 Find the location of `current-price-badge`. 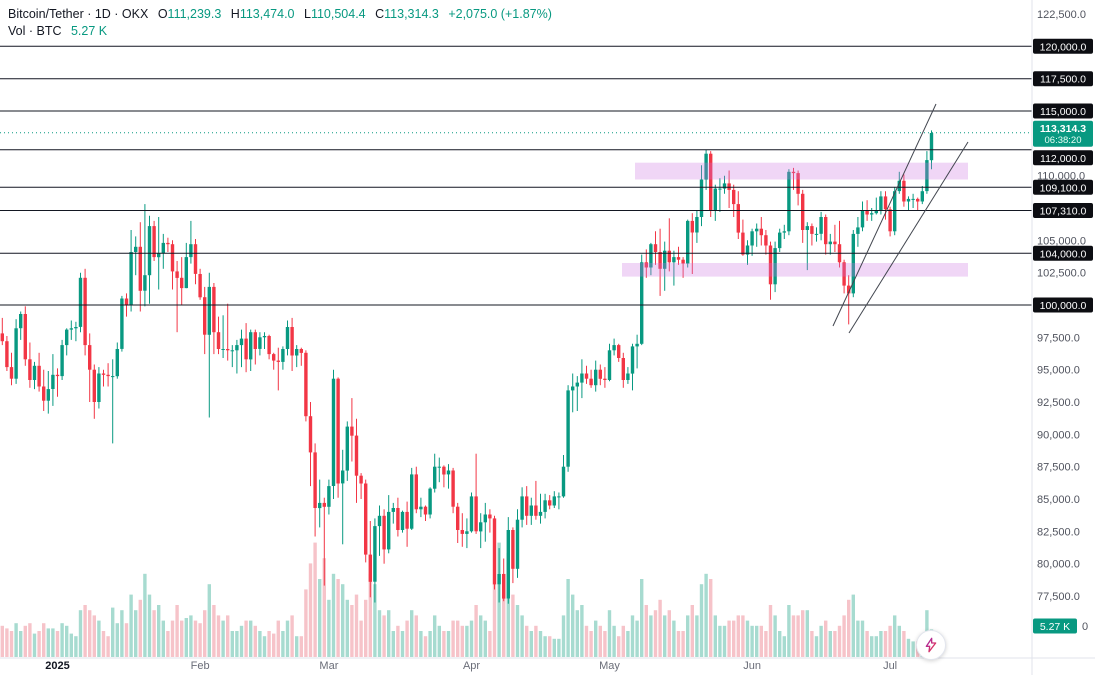

current-price-badge is located at coordinates (1063, 133).